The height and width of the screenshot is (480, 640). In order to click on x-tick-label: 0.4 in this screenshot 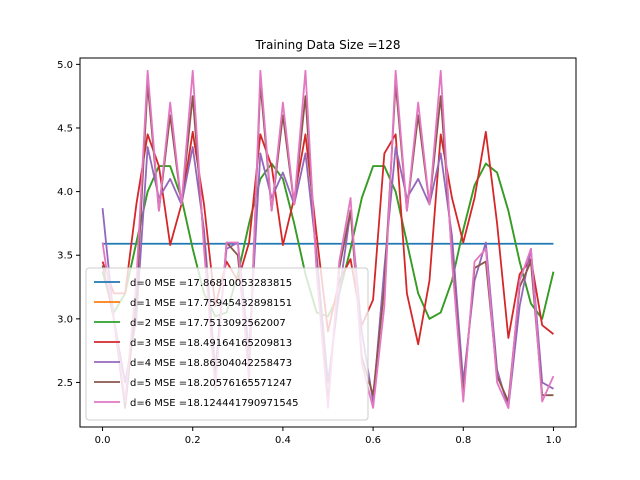, I will do `click(283, 440)`.